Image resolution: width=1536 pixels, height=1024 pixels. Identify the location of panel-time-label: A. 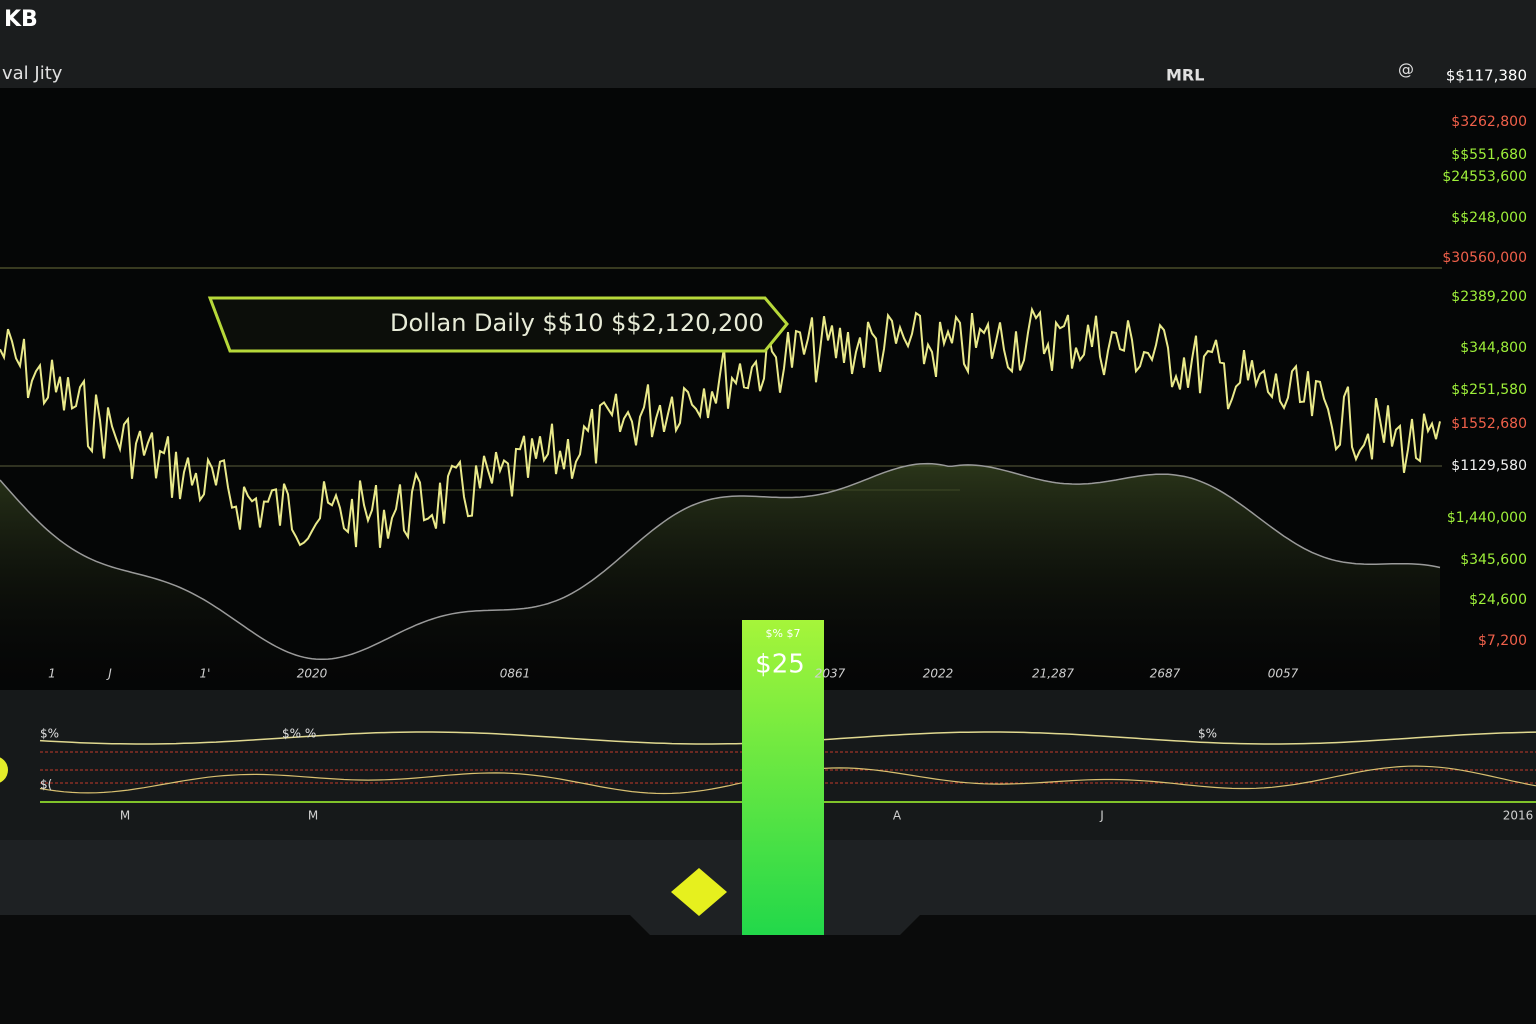
(897, 816).